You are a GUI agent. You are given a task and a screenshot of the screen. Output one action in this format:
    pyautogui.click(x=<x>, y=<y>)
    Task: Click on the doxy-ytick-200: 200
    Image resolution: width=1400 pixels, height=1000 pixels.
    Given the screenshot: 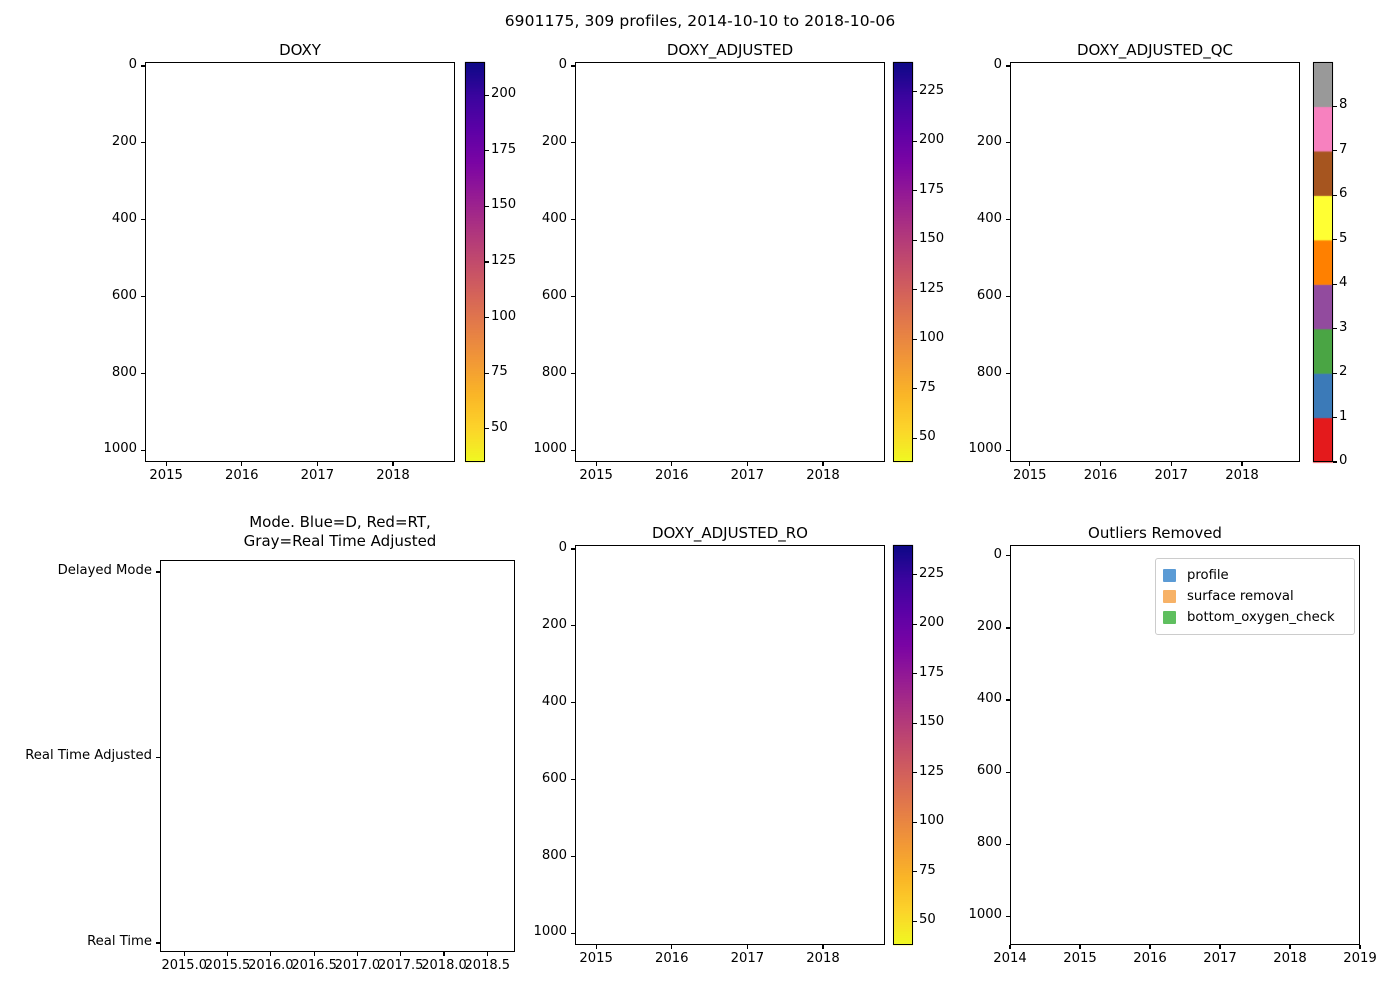 What is the action you would take?
    pyautogui.click(x=124, y=141)
    